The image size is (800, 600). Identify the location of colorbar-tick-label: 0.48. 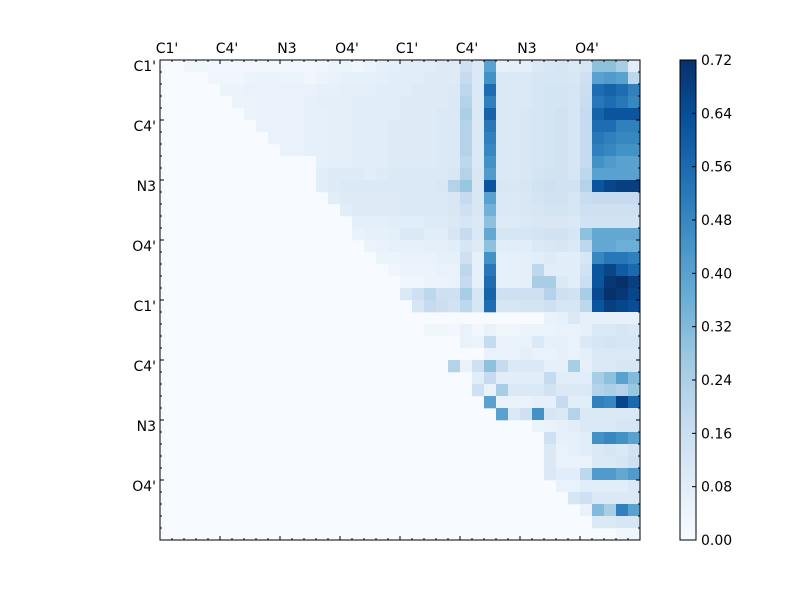
(716, 221).